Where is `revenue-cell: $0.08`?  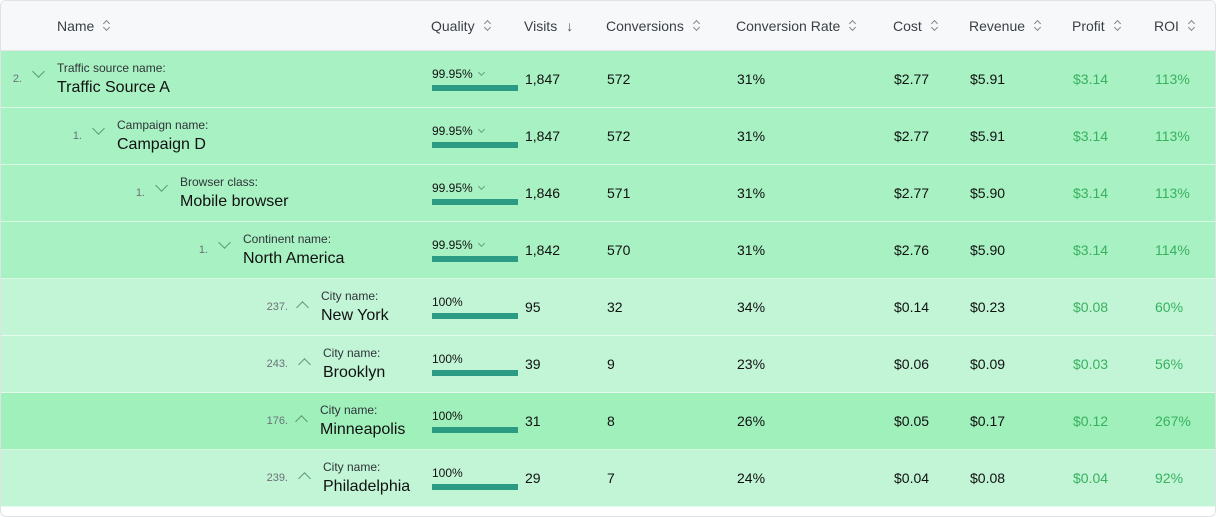
revenue-cell: $0.08 is located at coordinates (988, 478).